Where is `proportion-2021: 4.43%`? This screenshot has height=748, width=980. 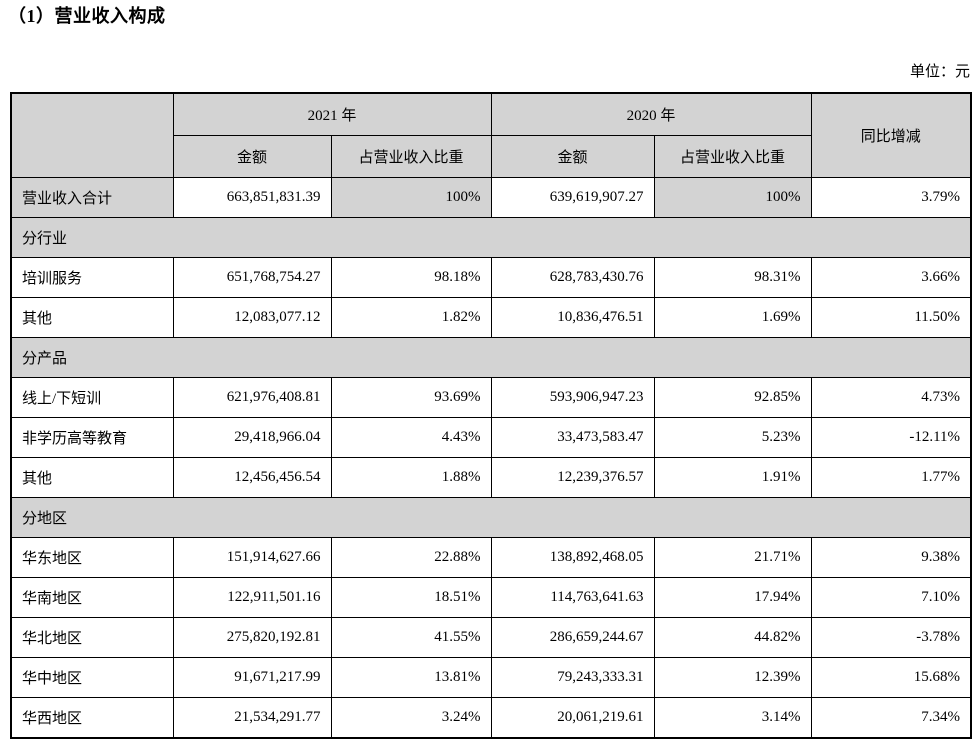
proportion-2021: 4.43% is located at coordinates (411, 437).